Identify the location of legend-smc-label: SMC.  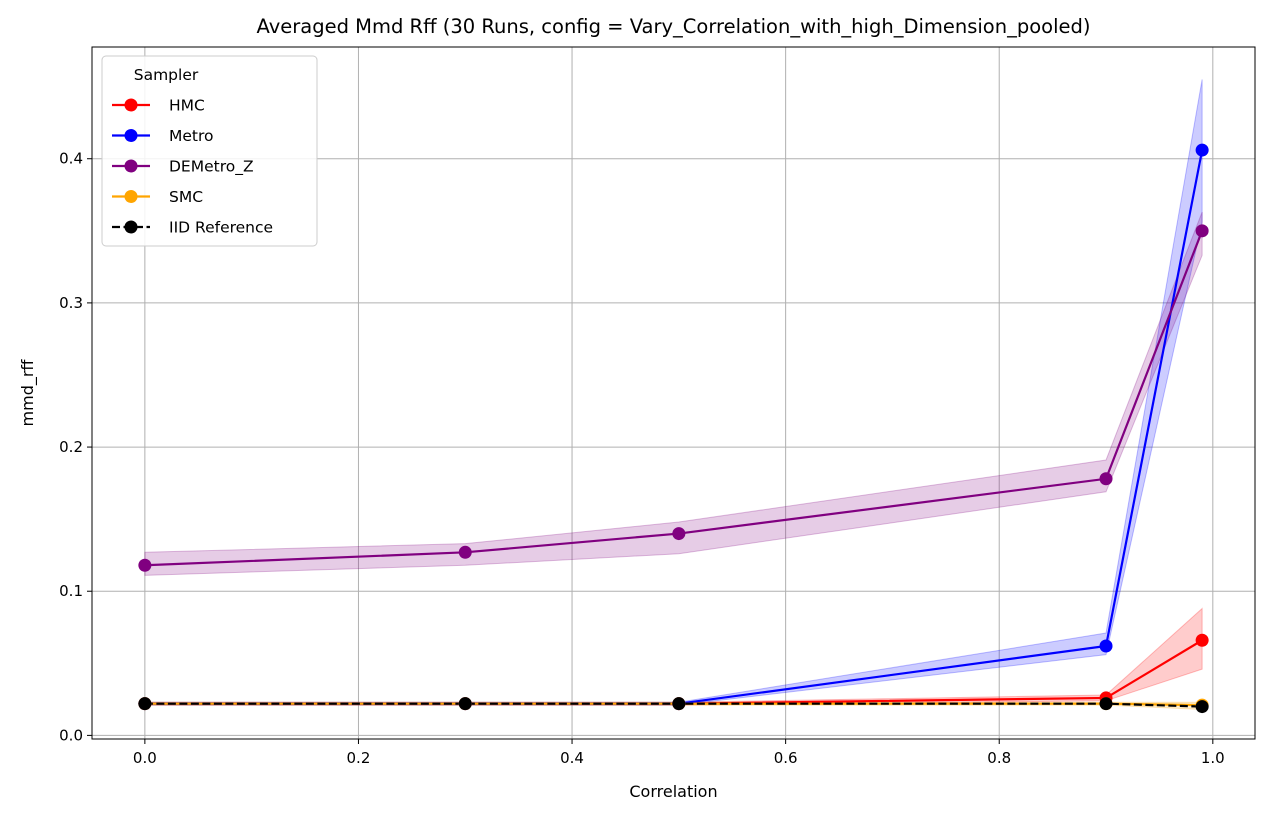
(186, 197).